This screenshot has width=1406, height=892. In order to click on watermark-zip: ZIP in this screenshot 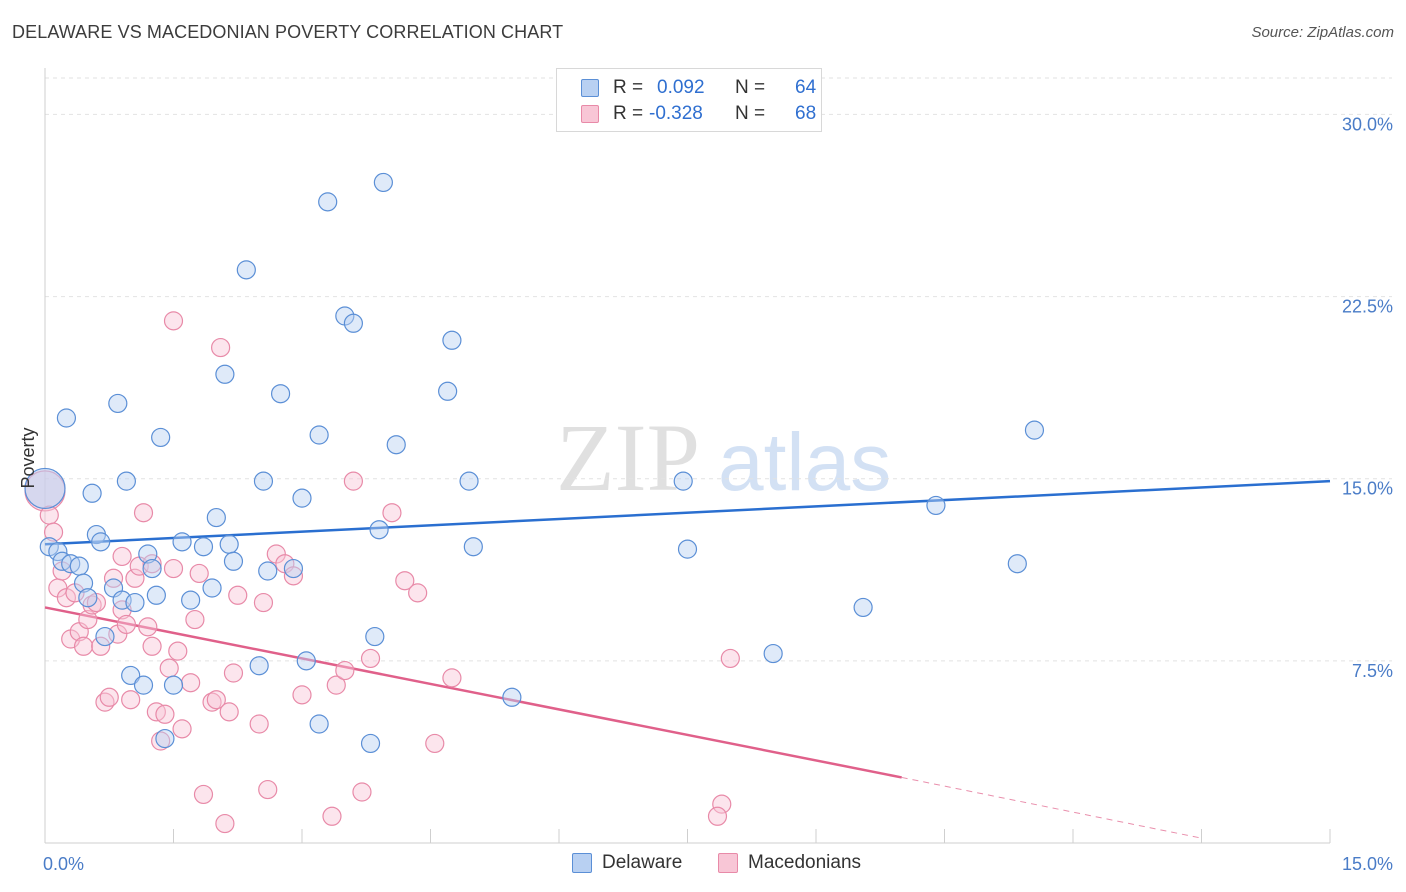, I will do `click(628, 457)`.